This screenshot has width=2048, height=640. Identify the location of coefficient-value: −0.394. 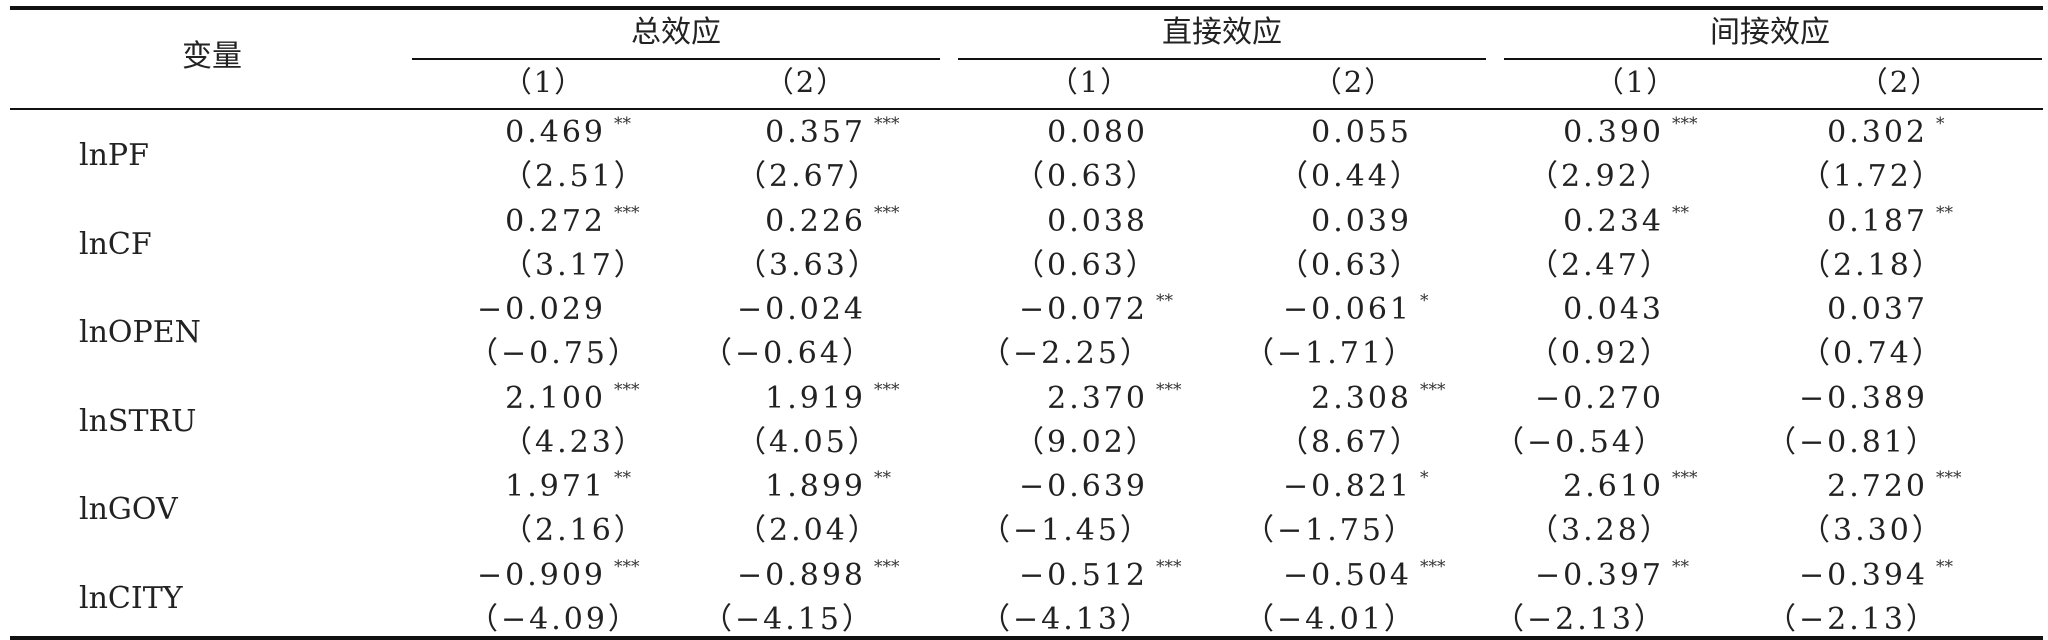
(1863, 575).